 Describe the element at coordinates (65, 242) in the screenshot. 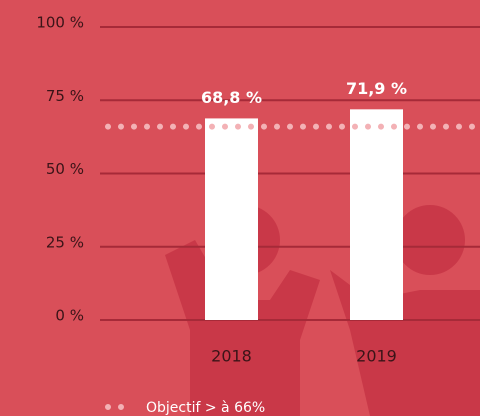

I see `y-tick-label: 25 %` at that location.